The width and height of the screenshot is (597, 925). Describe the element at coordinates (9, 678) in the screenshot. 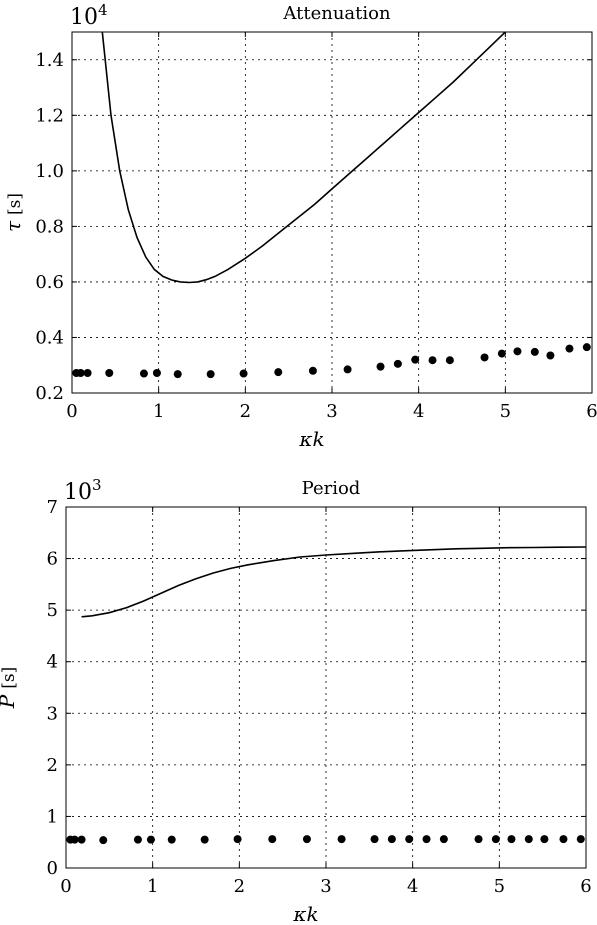

I see `period-y-unit: [s]` at that location.